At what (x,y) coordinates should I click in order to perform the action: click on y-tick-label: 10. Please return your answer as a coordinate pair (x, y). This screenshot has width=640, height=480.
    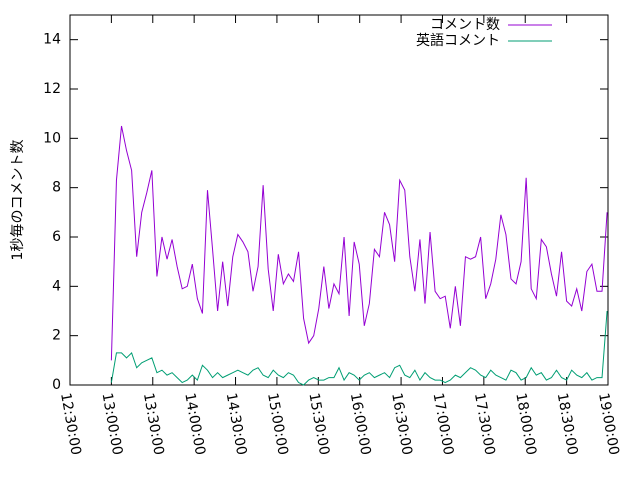
    Looking at the image, I should click on (52, 138).